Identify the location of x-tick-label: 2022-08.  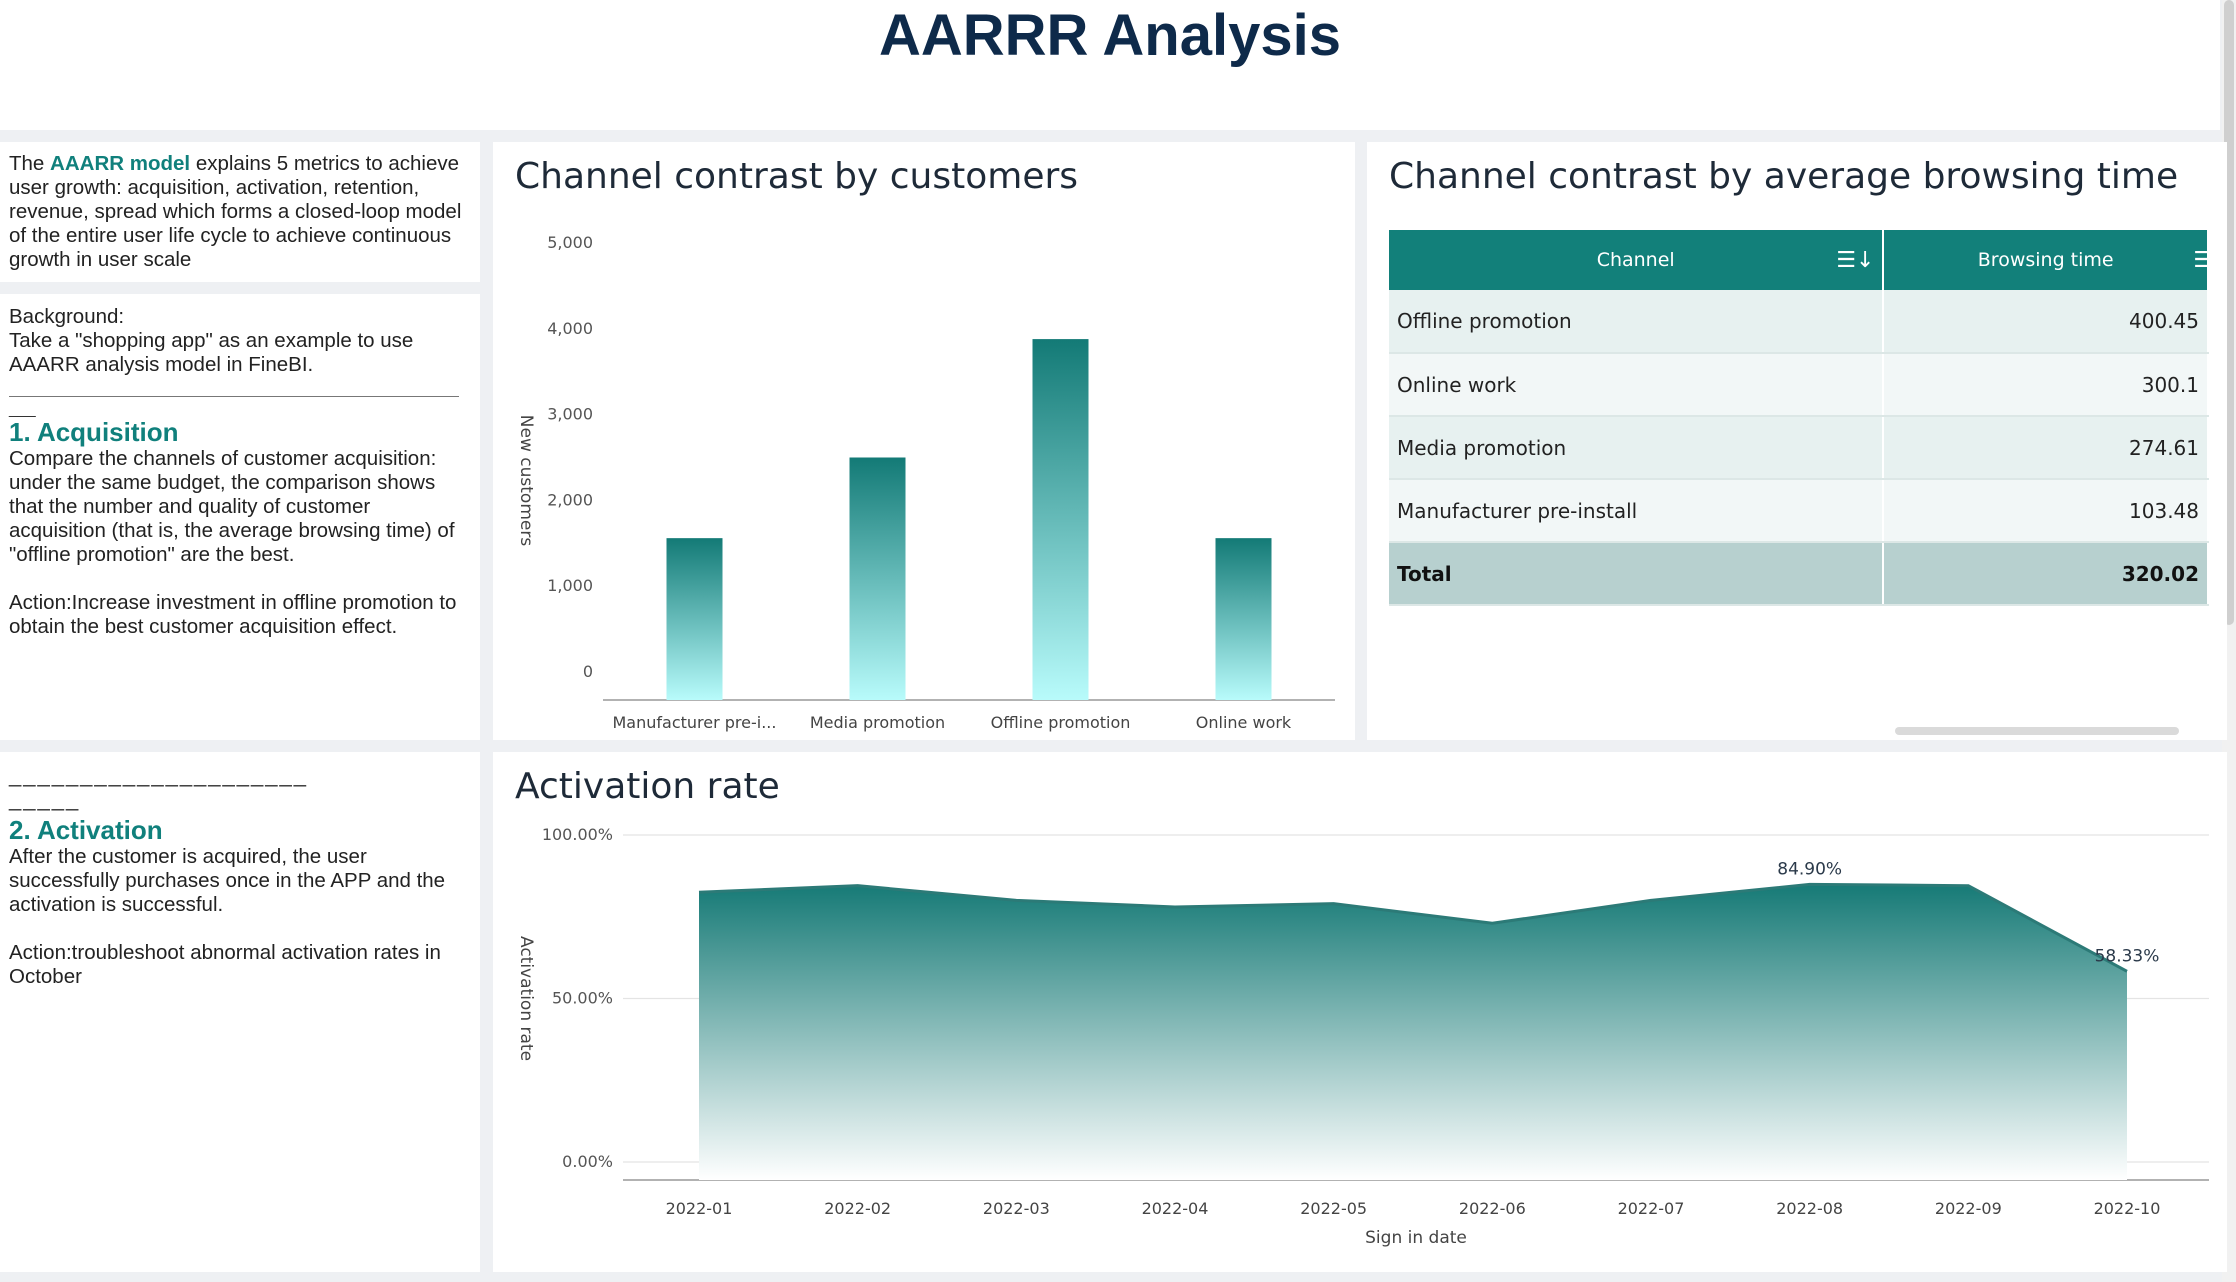
(1809, 1208).